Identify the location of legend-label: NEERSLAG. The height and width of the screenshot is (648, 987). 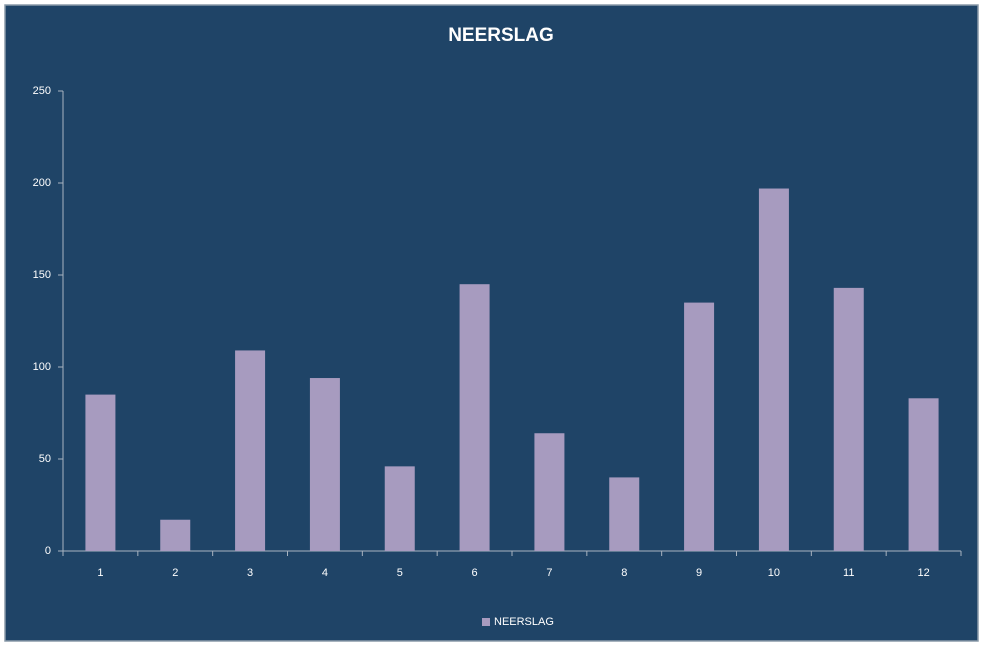
(524, 622).